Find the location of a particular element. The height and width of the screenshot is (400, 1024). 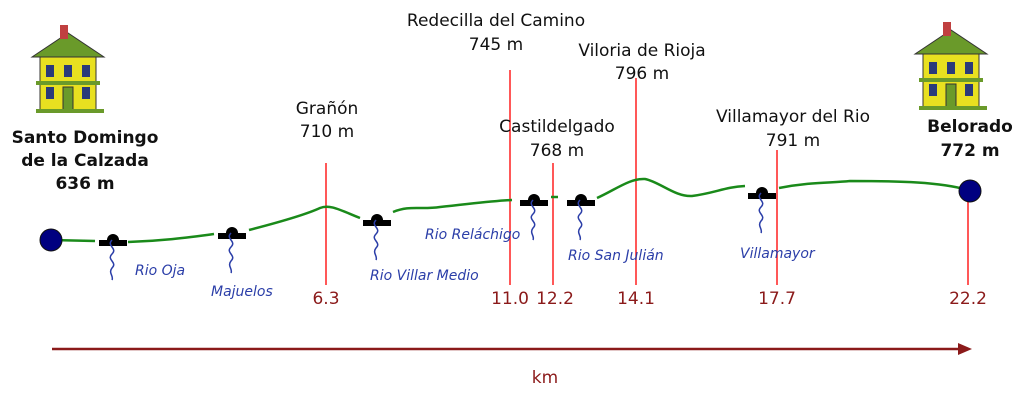

km-label: 12.2 is located at coordinates (555, 299).